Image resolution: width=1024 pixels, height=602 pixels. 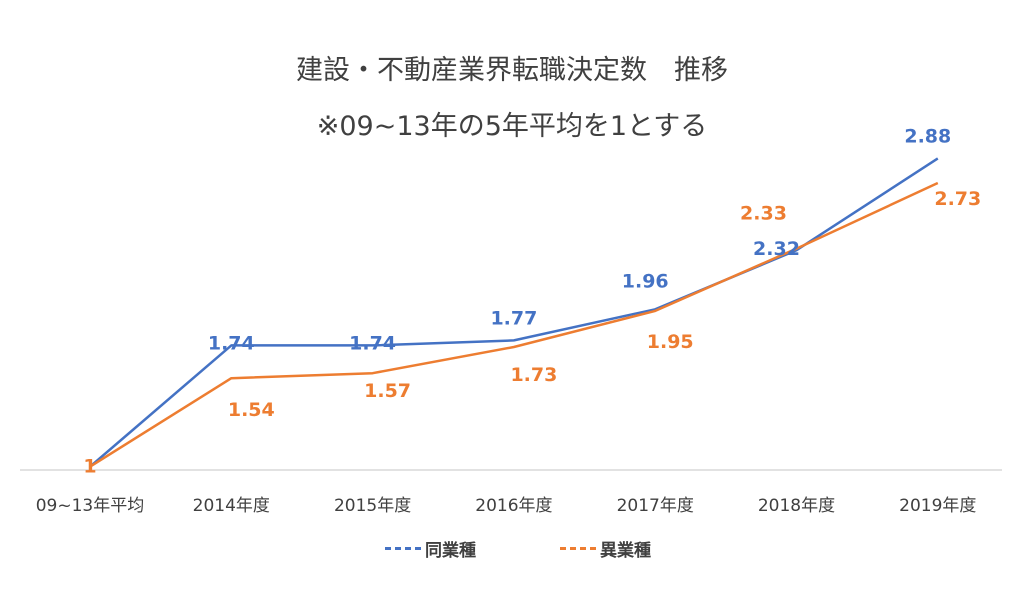 What do you see at coordinates (763, 214) in the screenshot?
I see `data-label-different: 2.33` at bounding box center [763, 214].